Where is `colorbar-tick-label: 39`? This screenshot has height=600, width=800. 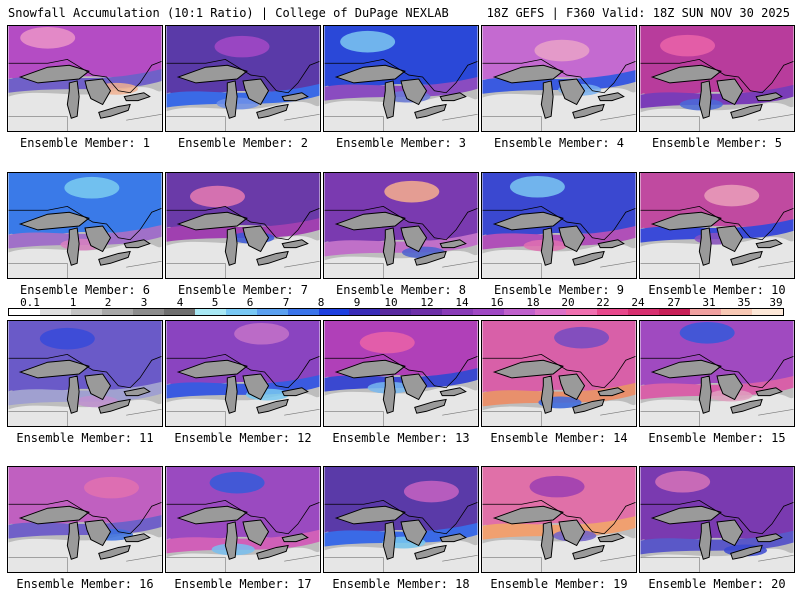
colorbar-tick-label: 39 is located at coordinates (776, 302).